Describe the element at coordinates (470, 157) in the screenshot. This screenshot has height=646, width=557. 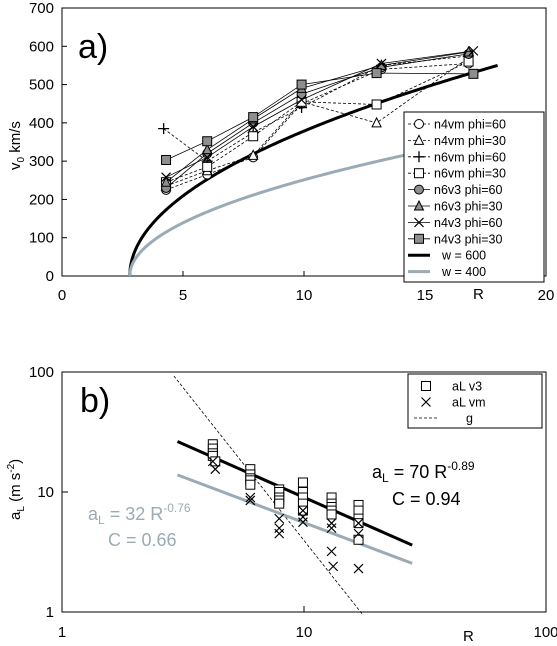
I see `legend-label: n6vm phi=60` at that location.